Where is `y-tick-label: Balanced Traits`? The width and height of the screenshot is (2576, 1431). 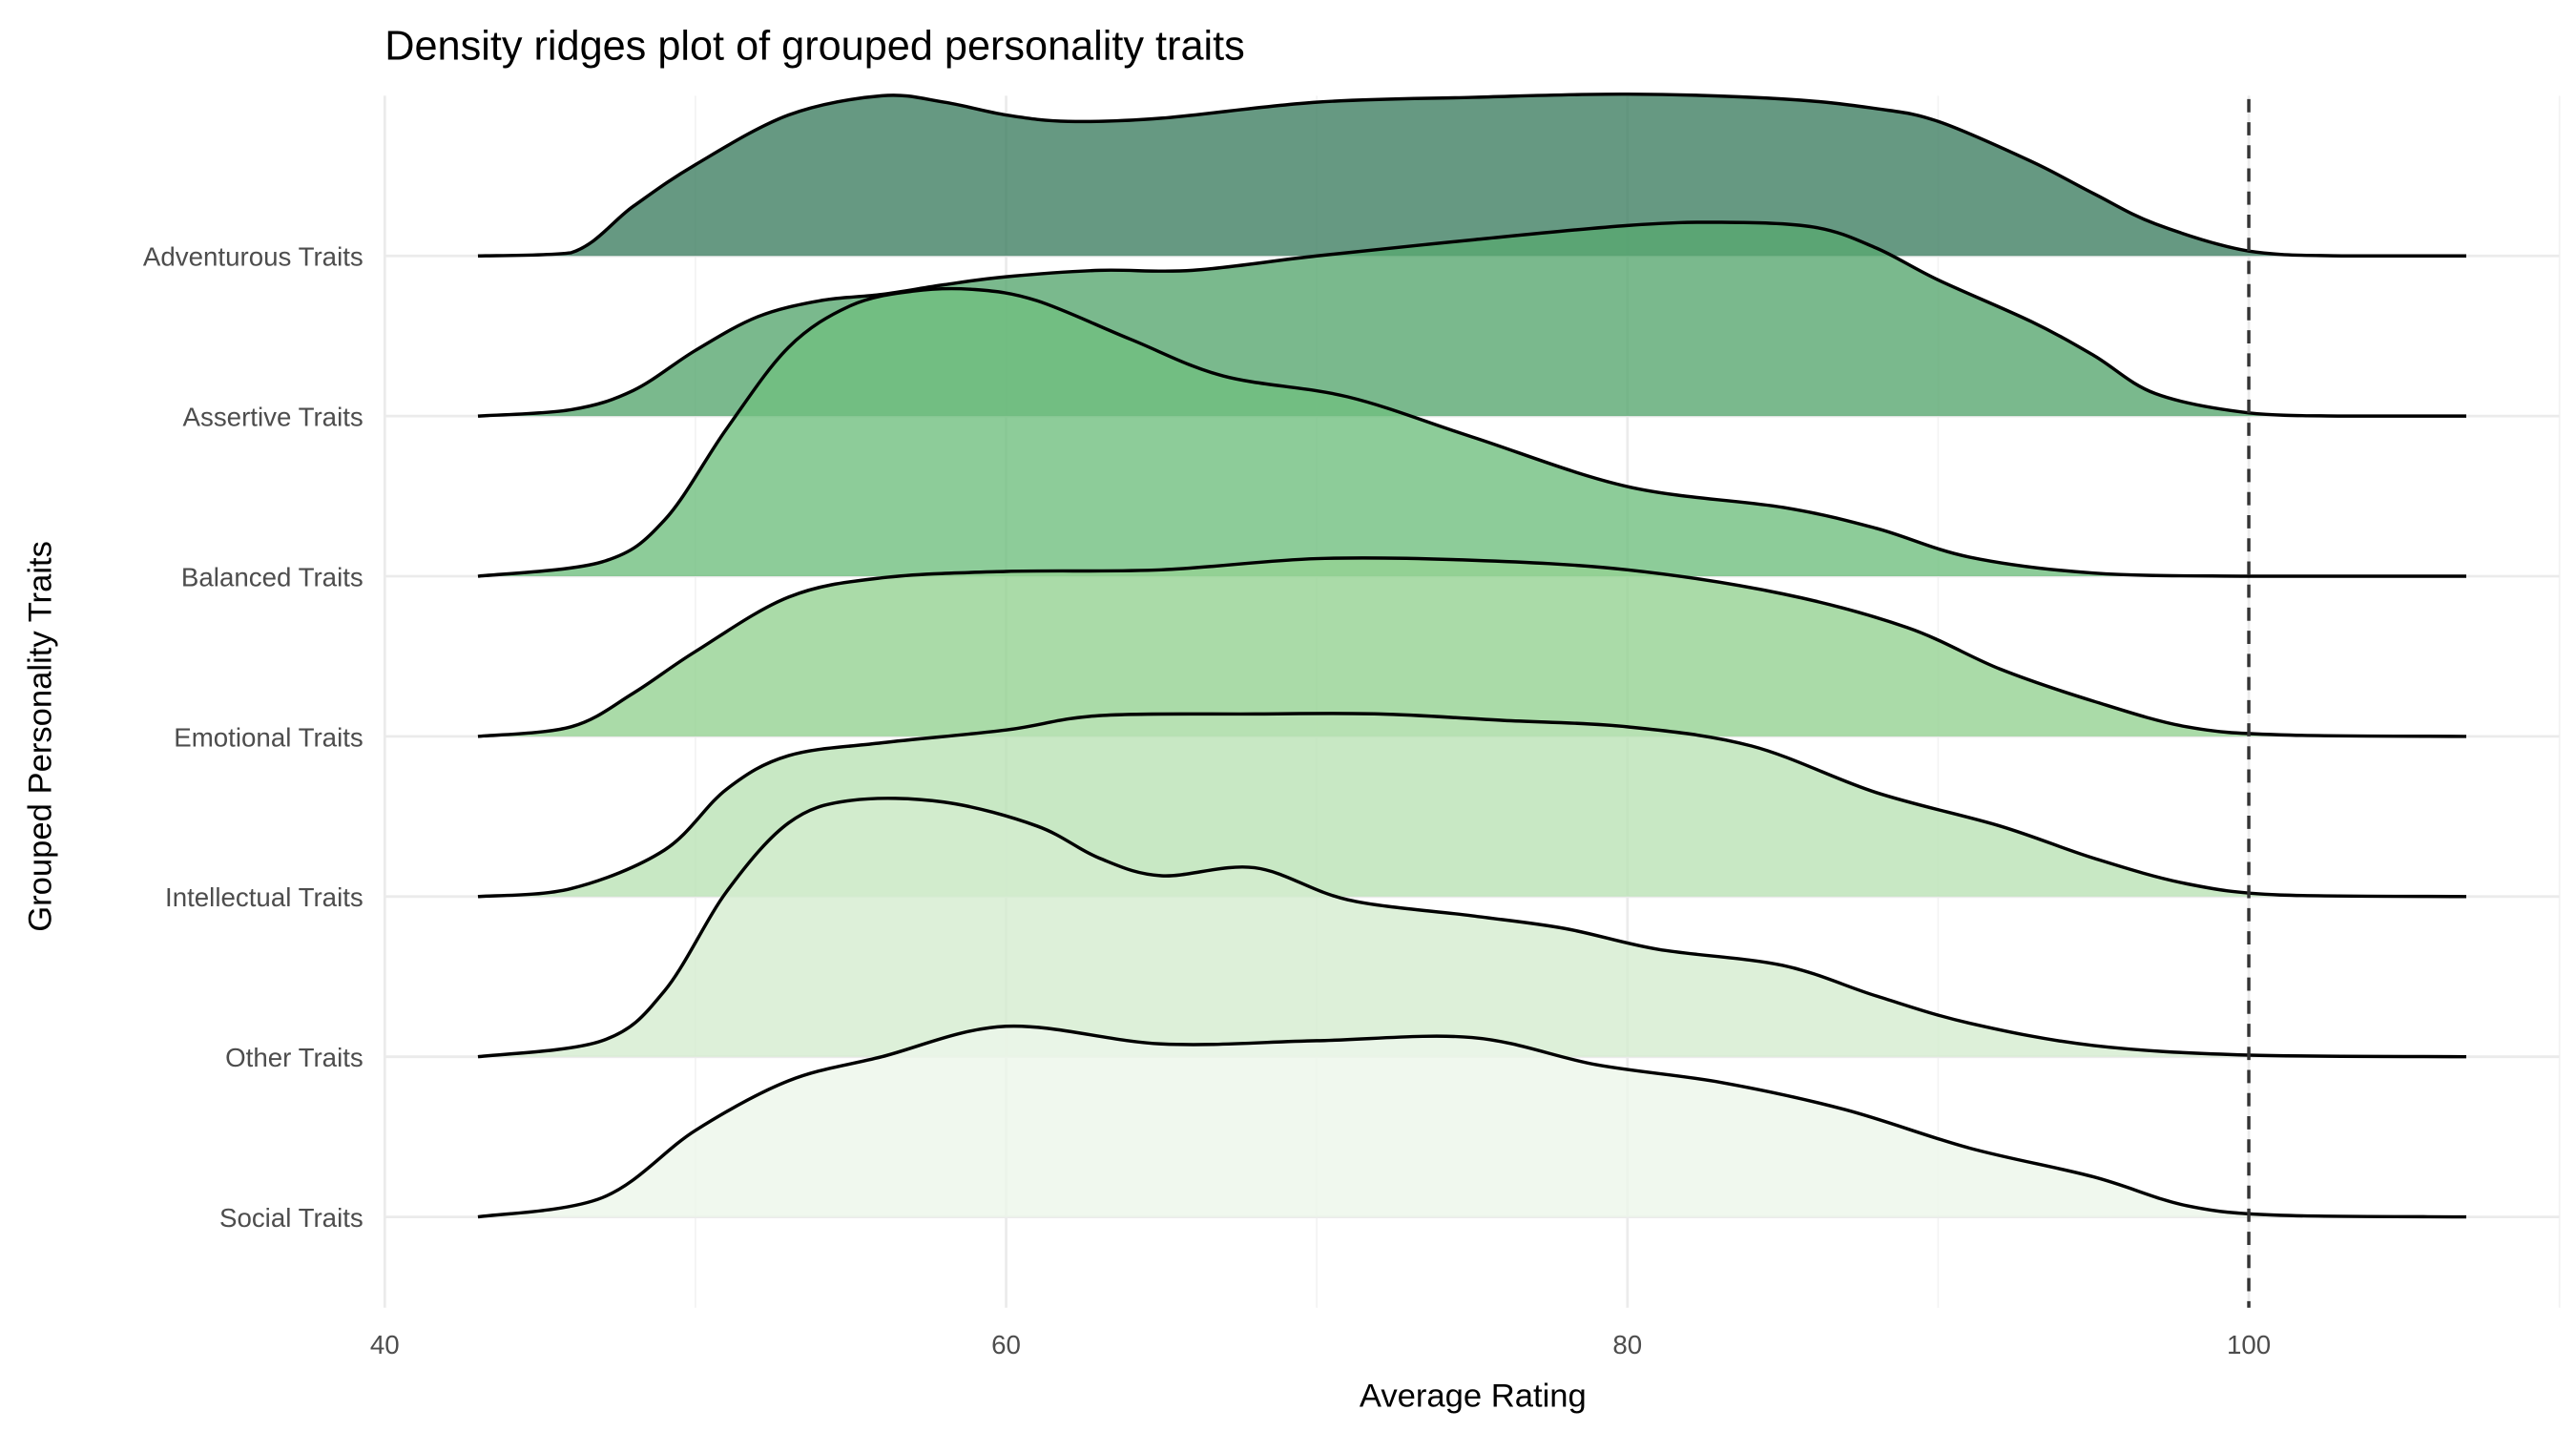
y-tick-label: Balanced Traits is located at coordinates (272, 577).